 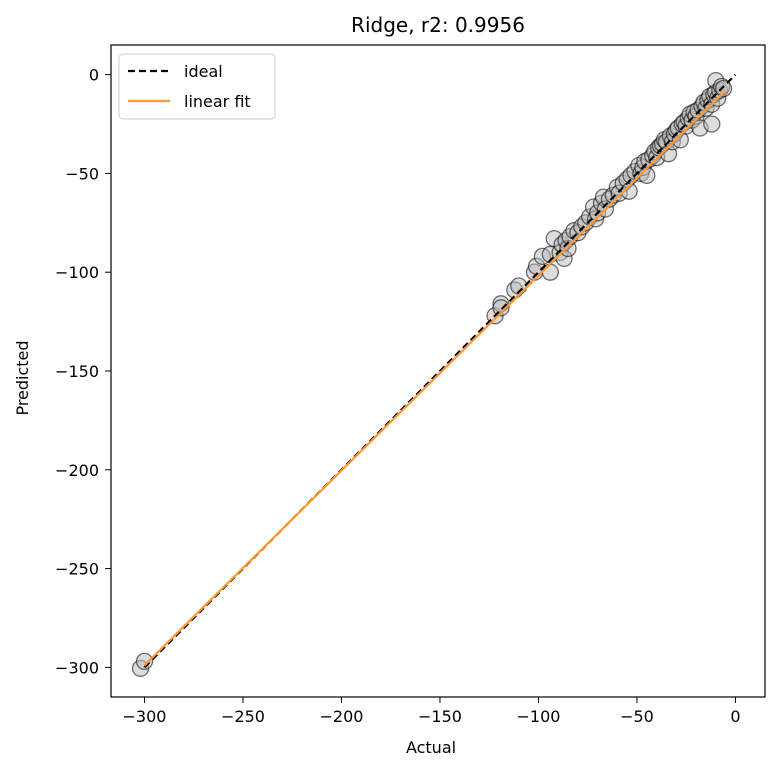 I want to click on x-tick-label: −200, so click(x=341, y=716).